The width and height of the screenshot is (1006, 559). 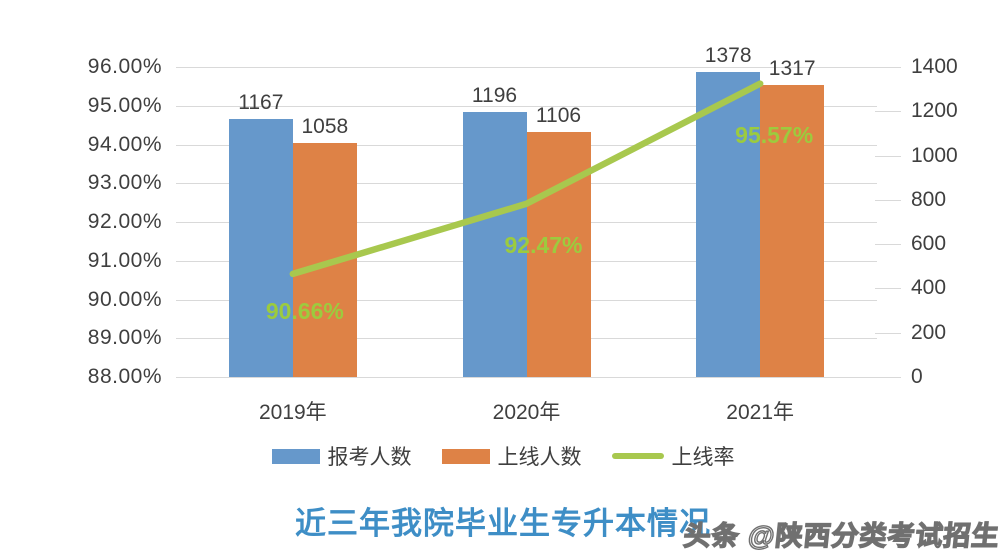 What do you see at coordinates (124, 260) in the screenshot?
I see `left-axis-tick-label: 91.00%` at bounding box center [124, 260].